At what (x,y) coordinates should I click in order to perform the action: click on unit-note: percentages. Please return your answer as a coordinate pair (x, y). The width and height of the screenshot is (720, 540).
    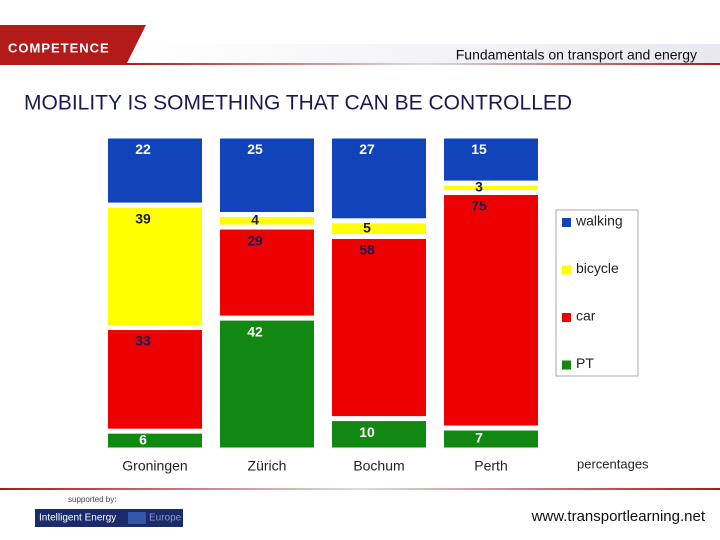
    Looking at the image, I should click on (613, 463).